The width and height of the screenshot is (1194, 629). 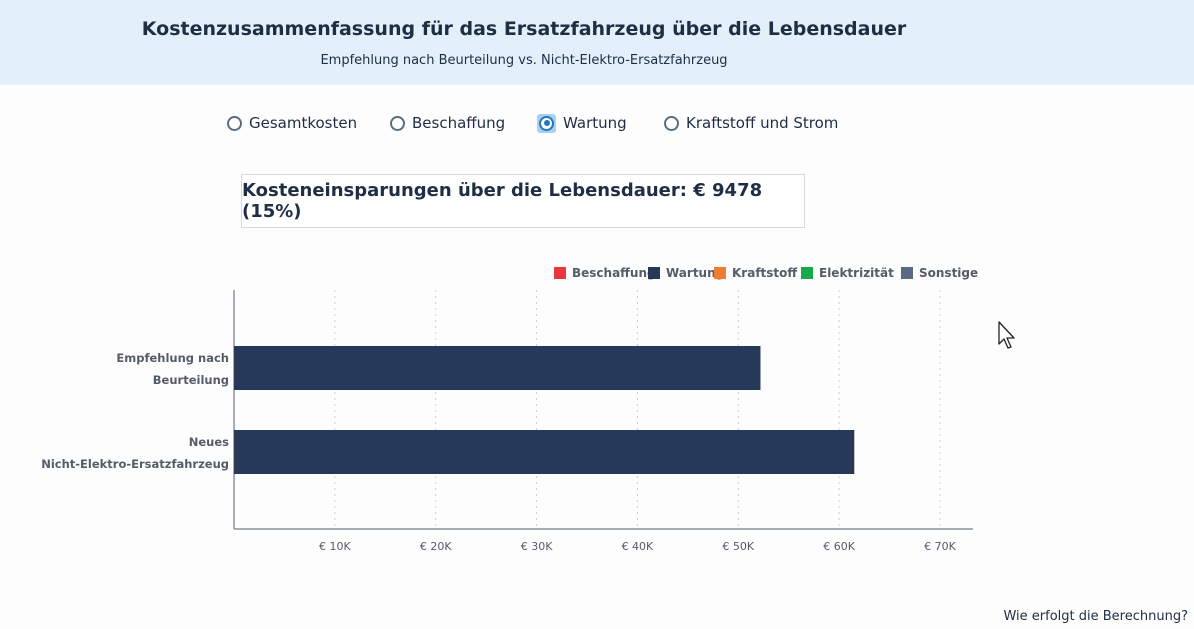 What do you see at coordinates (191, 380) in the screenshot?
I see `category-label: Beurteilung` at bounding box center [191, 380].